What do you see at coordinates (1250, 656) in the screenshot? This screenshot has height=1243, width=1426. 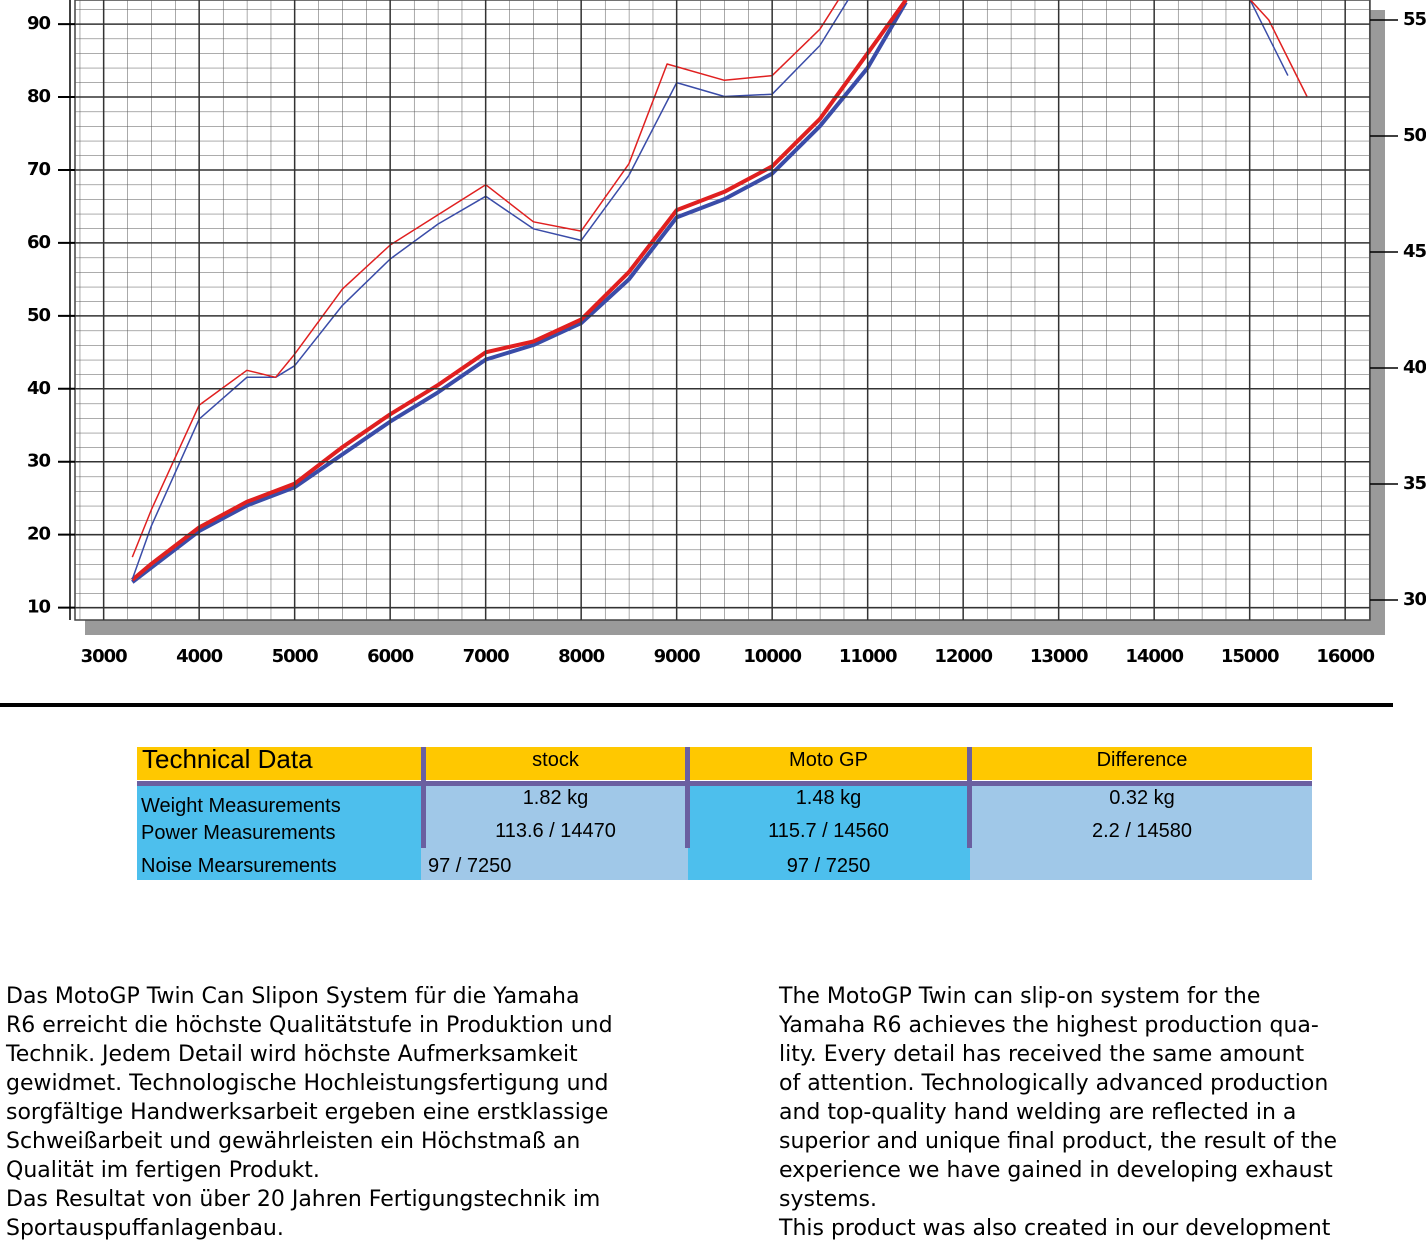 I see `x-tick-label: 15000` at bounding box center [1250, 656].